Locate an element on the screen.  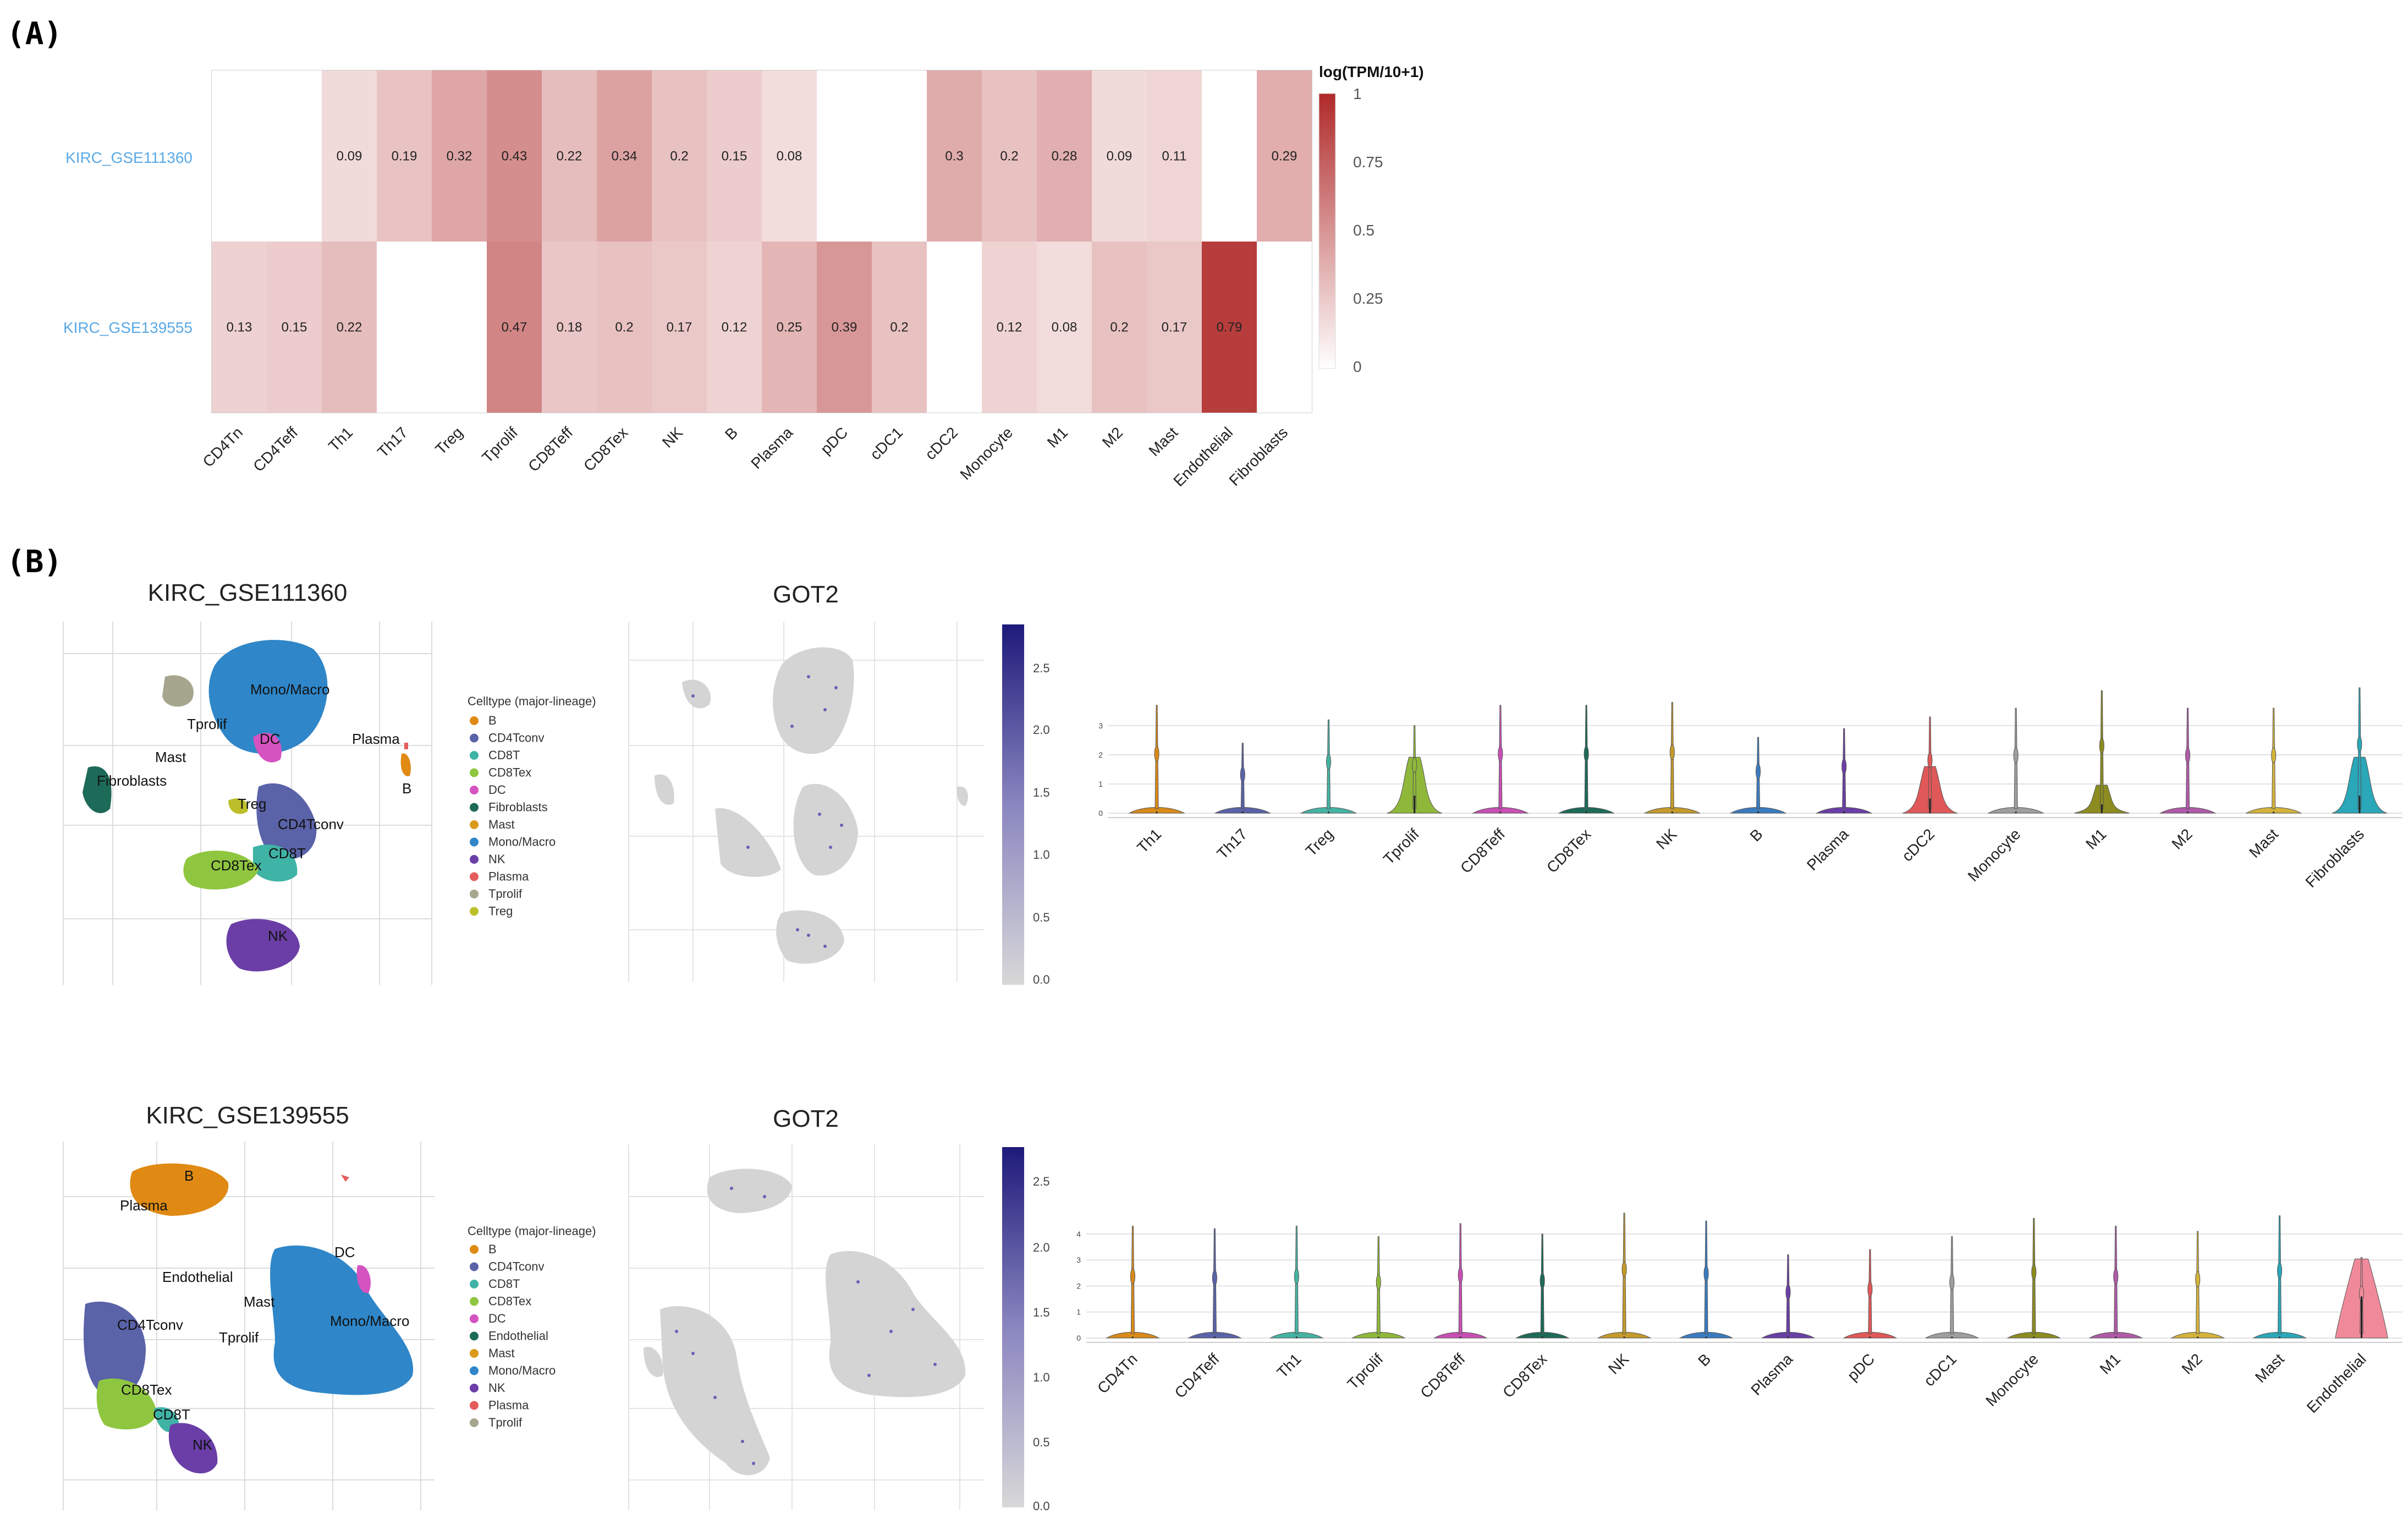
heatmap-cell-value: 0.12 is located at coordinates (734, 327).